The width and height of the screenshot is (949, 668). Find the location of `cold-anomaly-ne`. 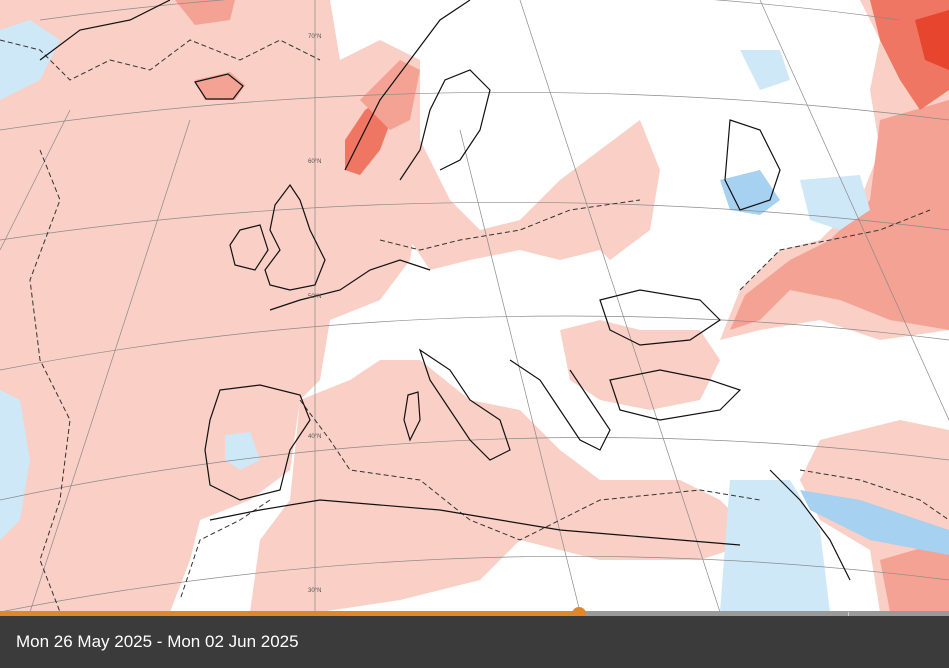

cold-anomaly-ne is located at coordinates (765, 70).